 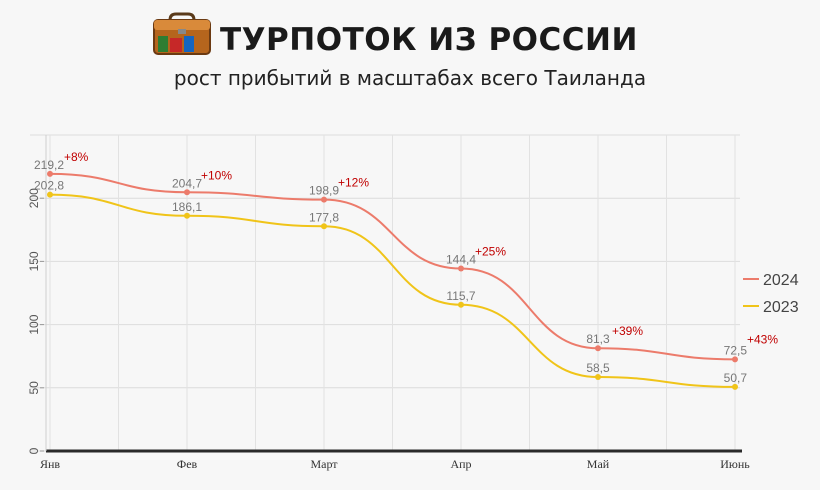 What do you see at coordinates (216, 175) in the screenshot?
I see `growth-label: +10%` at bounding box center [216, 175].